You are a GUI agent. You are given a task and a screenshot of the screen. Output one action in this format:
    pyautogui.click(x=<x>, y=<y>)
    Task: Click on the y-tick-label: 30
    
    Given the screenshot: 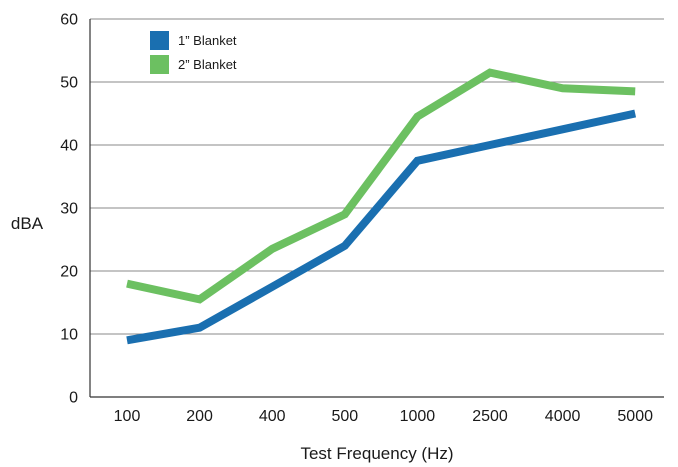 What is the action you would take?
    pyautogui.click(x=69, y=209)
    